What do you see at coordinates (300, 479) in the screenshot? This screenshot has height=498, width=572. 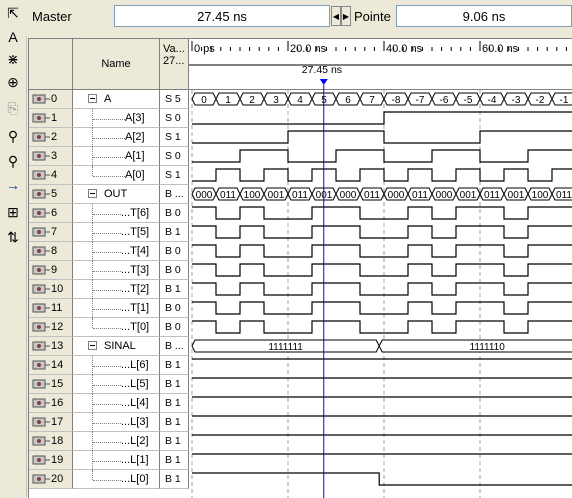 I see `signal-row: 20 ...L[0] B 1` at bounding box center [300, 479].